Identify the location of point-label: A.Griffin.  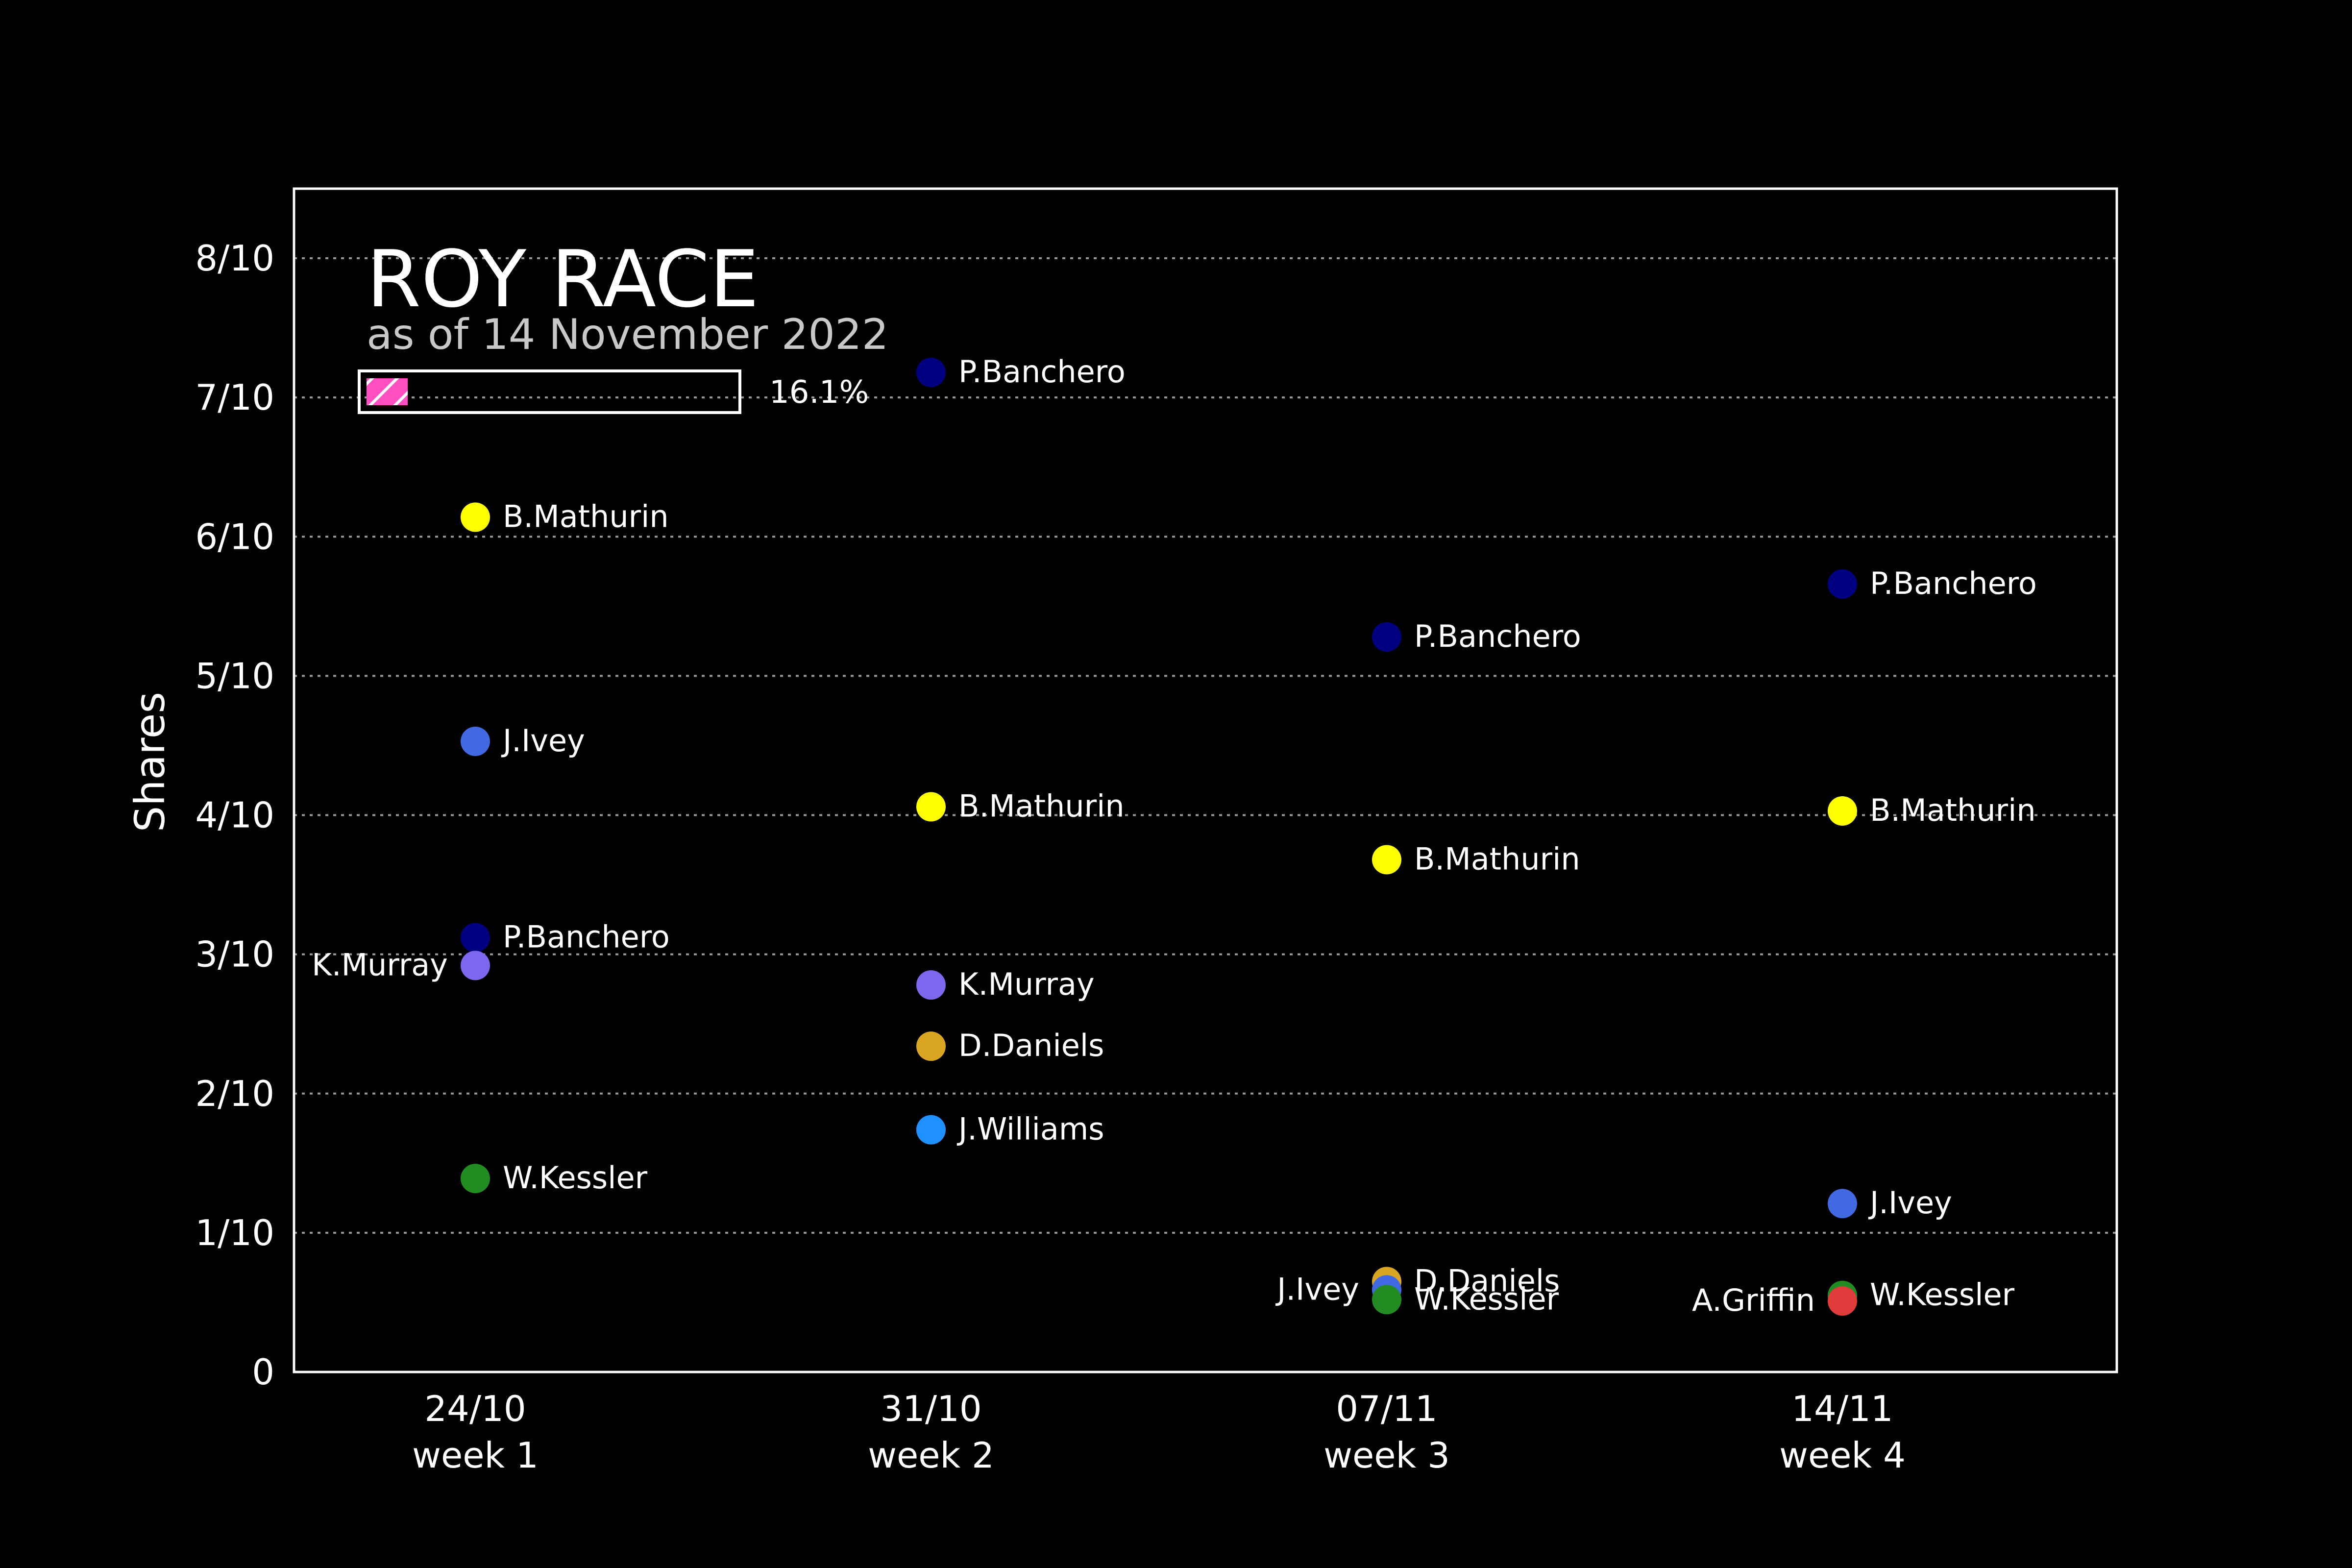
(1753, 1300).